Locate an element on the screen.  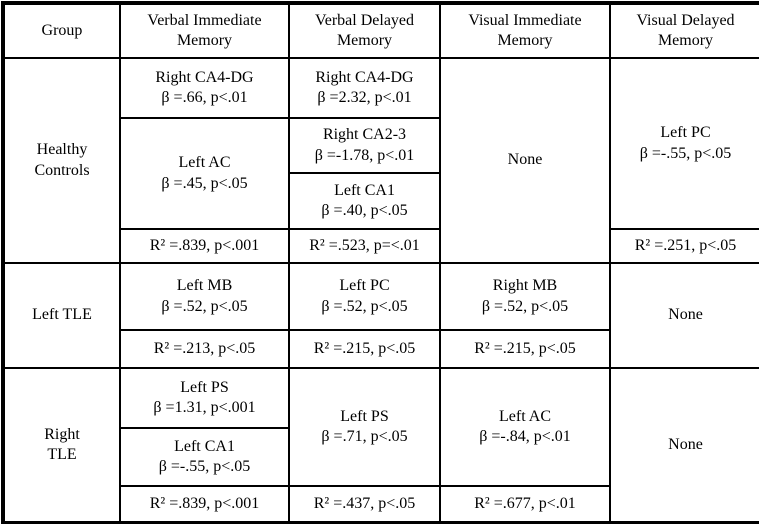
beta-stat: β =.66, p<.01 is located at coordinates (204, 97).